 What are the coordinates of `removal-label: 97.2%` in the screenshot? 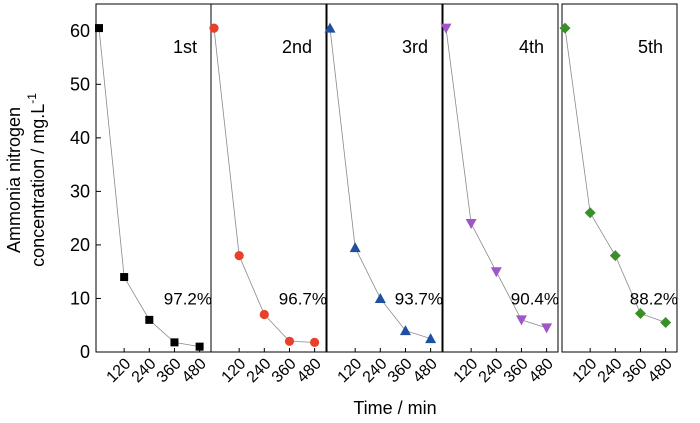 It's located at (188, 298).